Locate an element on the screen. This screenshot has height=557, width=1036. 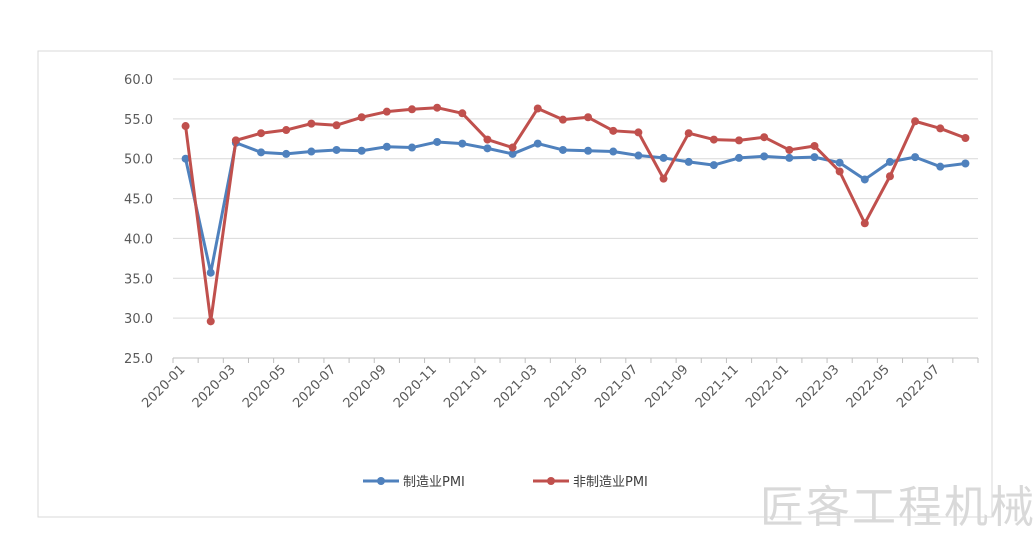
y-tick-label: 50.0 is located at coordinates (138, 160).